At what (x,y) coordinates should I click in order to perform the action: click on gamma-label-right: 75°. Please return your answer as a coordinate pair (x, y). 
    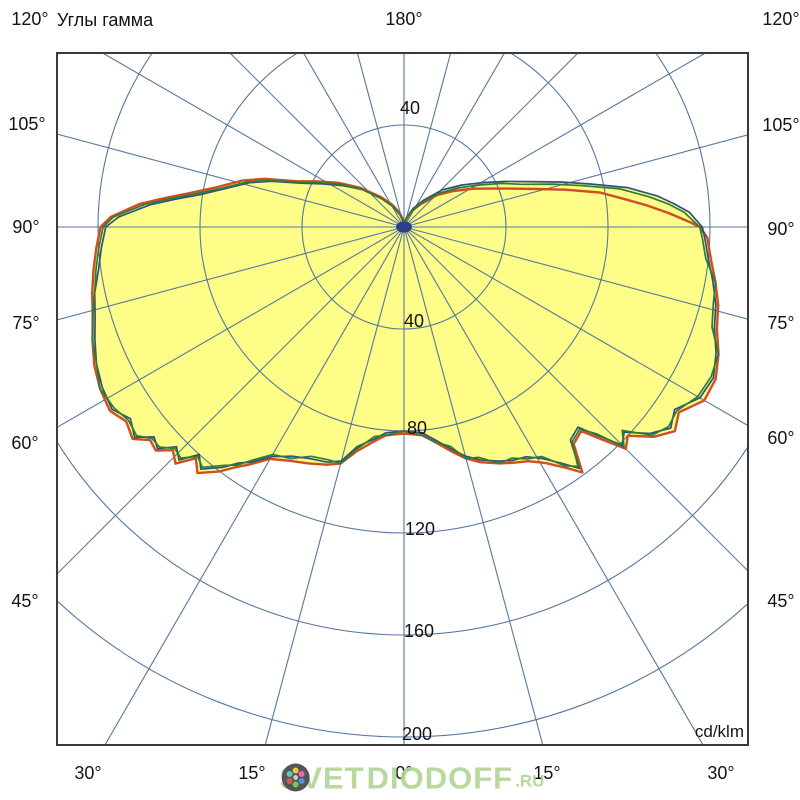
    Looking at the image, I should click on (781, 323).